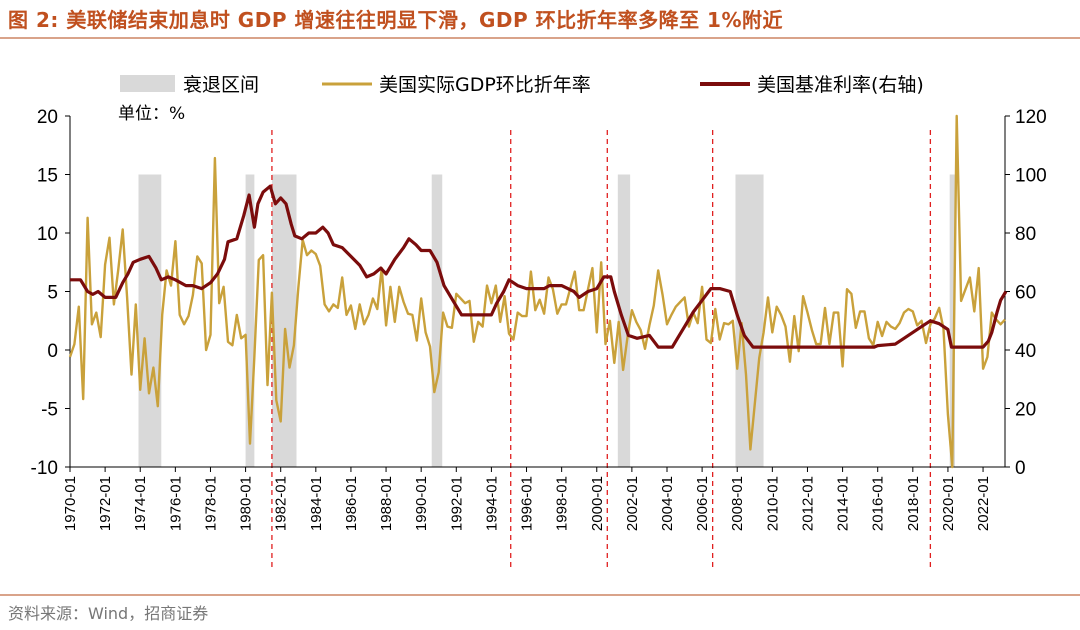 This screenshot has height=630, width=1080. Describe the element at coordinates (1031, 176) in the screenshot. I see `right-tick-label: 100` at that location.